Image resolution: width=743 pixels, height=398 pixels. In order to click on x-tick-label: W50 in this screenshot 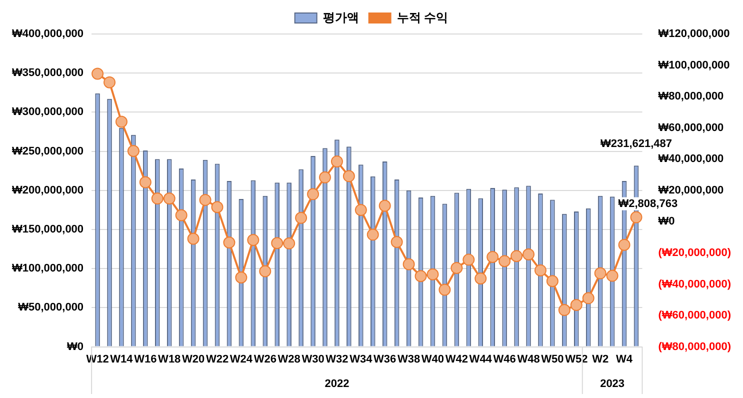, I will do `click(552, 359)`.